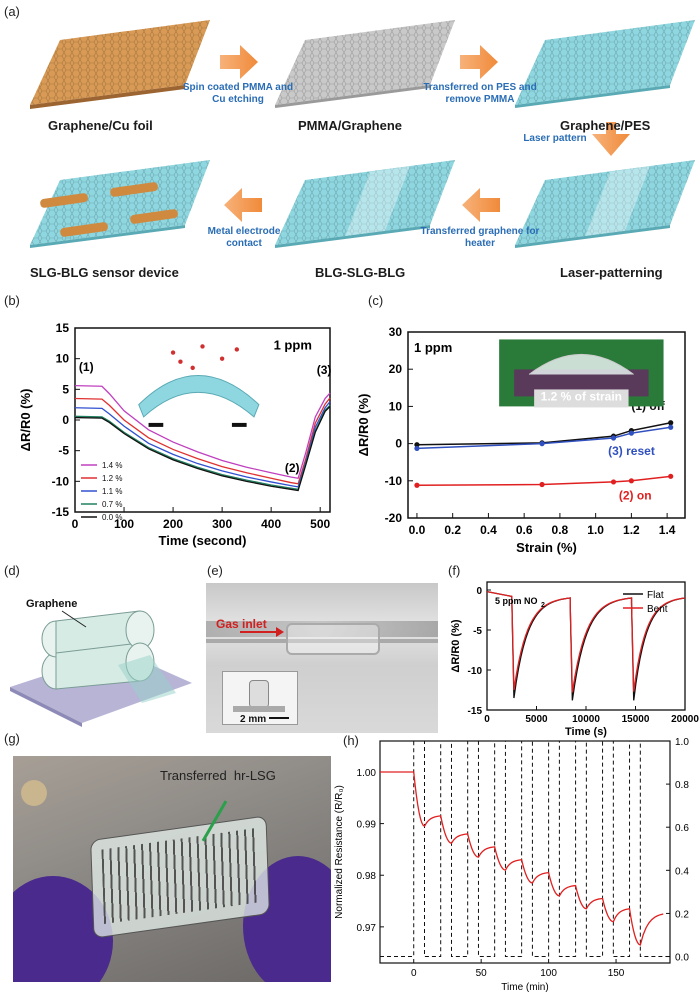  Describe the element at coordinates (546, 547) in the screenshot. I see `x-axis-label: Strain (%)` at that location.